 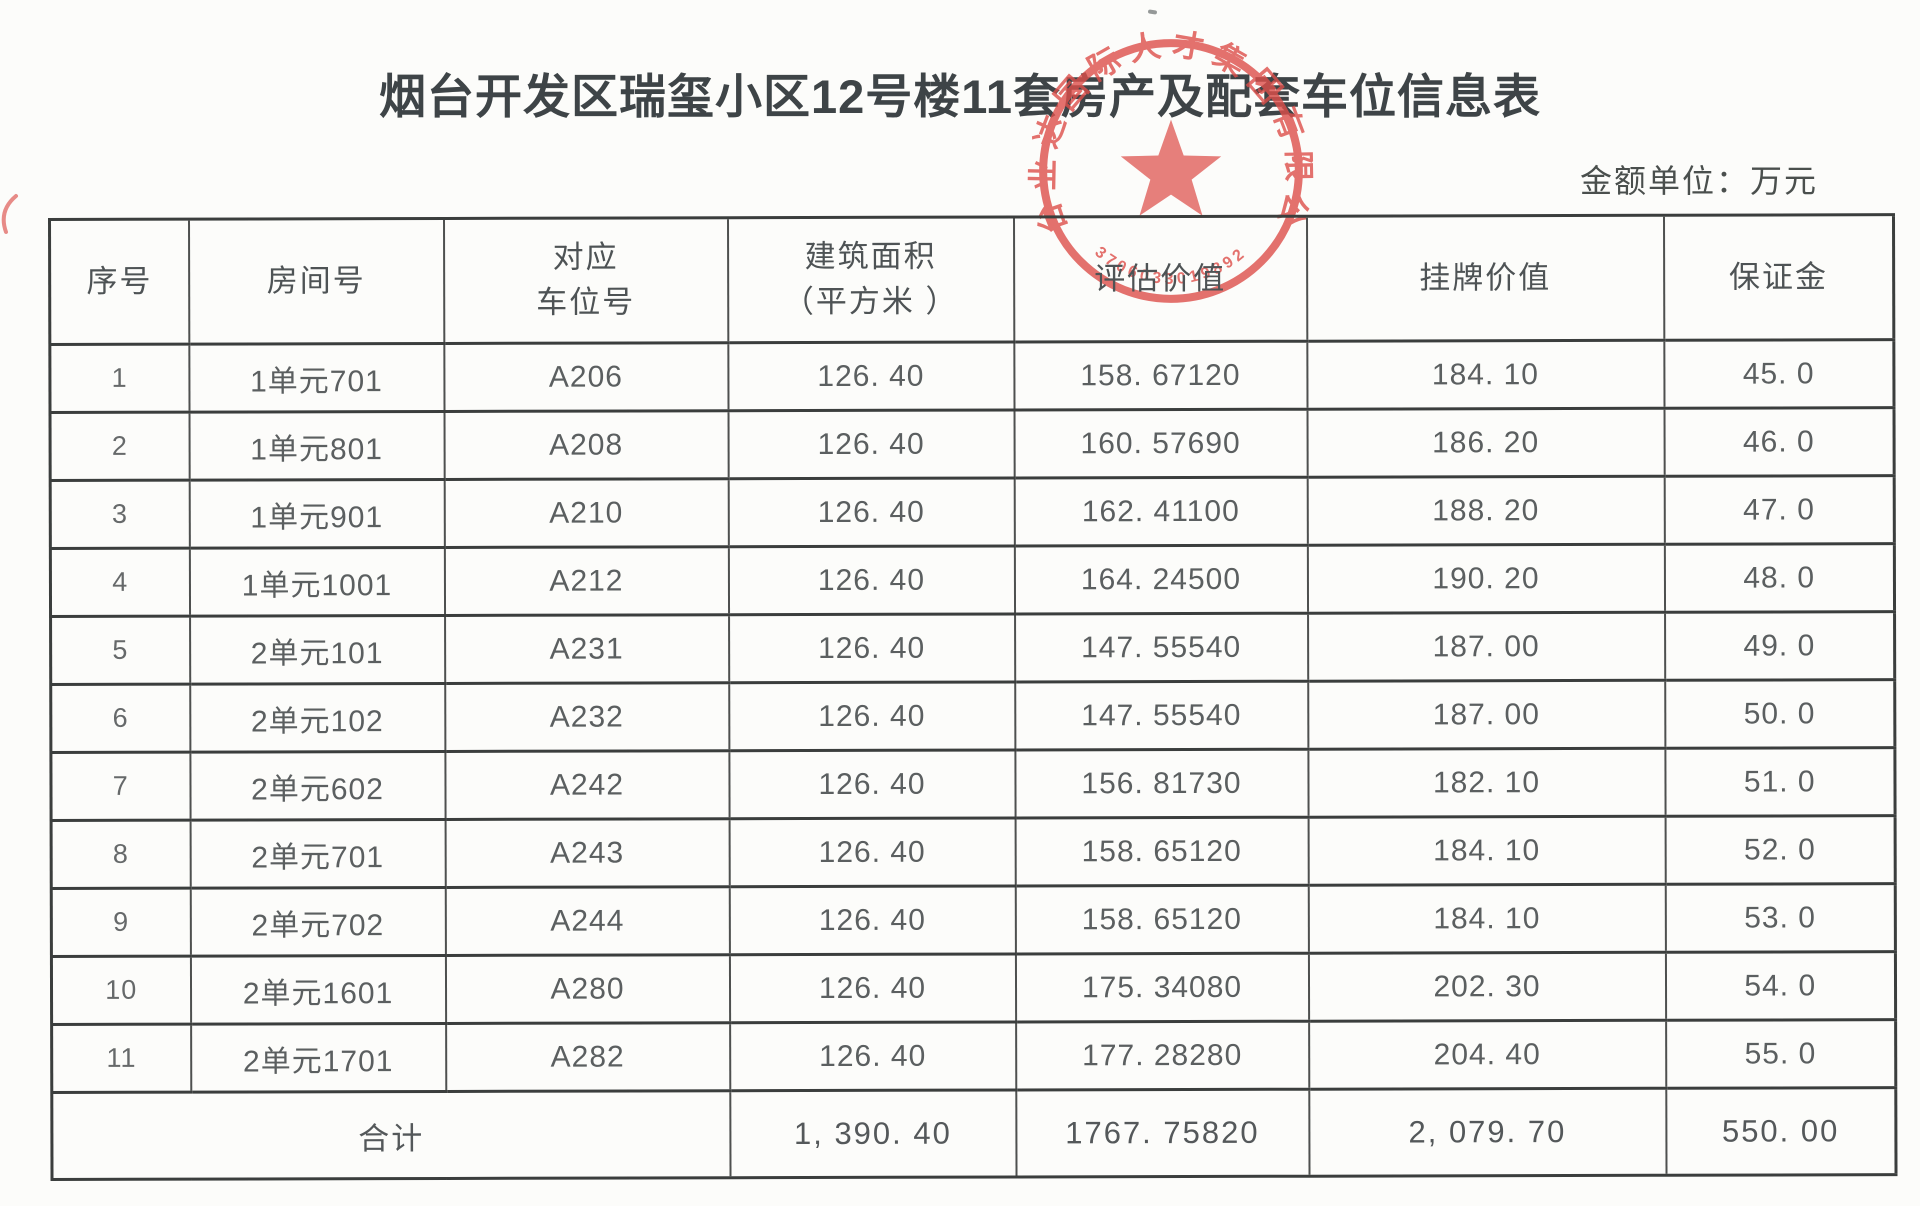 I want to click on cell-listed-value: 190. 20, so click(x=1486, y=579).